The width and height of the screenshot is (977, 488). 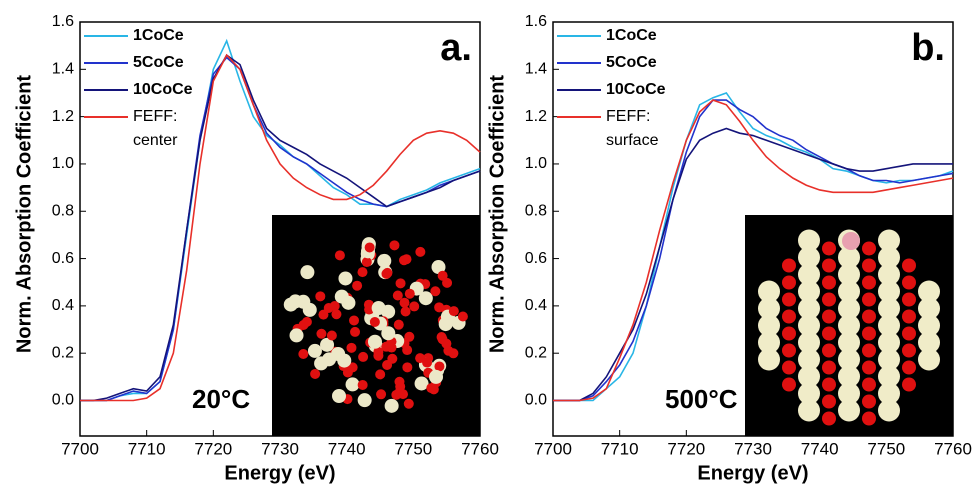 What do you see at coordinates (221, 399) in the screenshot?
I see `inset-label: 20°C` at bounding box center [221, 399].